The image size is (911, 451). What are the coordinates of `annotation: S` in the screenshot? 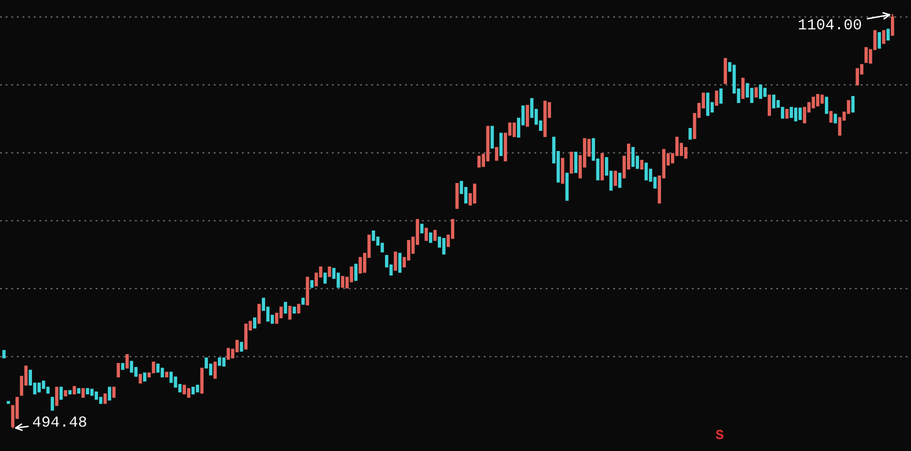 It's located at (720, 435).